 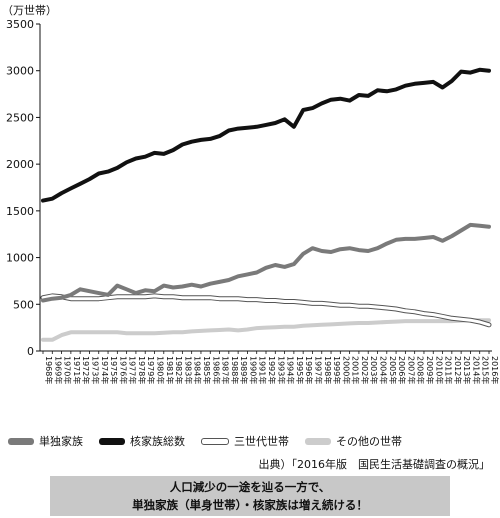 What do you see at coordinates (281, 370) in the screenshot?
I see `x-tick-label: 1993年` at bounding box center [281, 370].